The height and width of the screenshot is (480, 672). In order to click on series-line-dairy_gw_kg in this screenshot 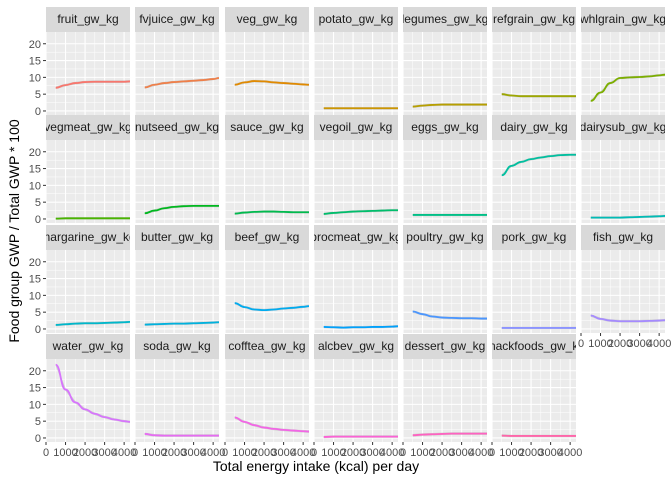, I will do `click(538, 165)`.